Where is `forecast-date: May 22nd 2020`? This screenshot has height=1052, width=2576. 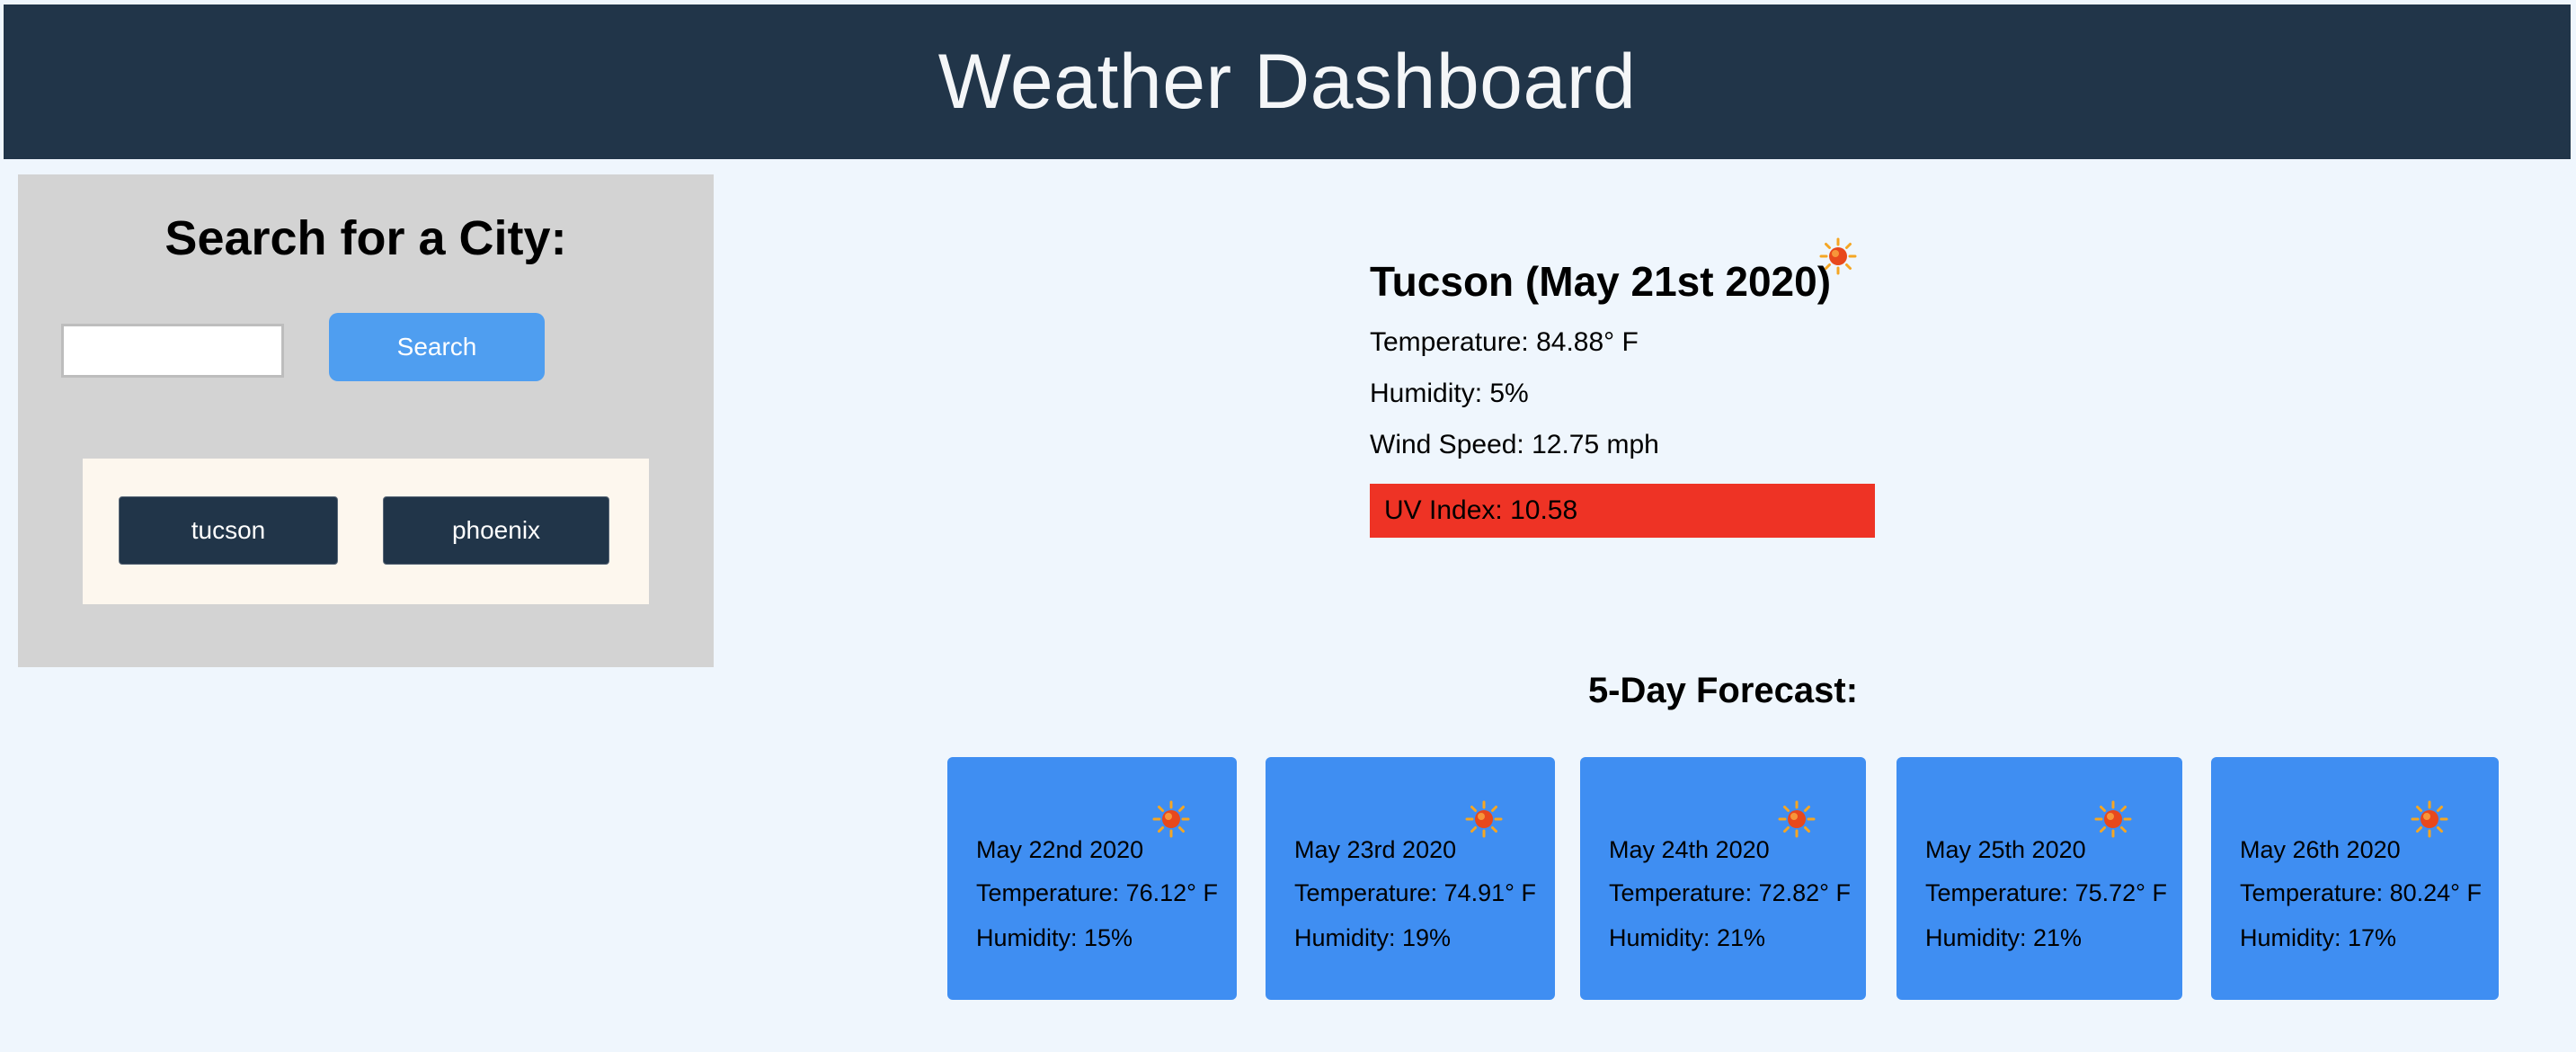
forecast-date: May 22nd 2020 is located at coordinates (1060, 849).